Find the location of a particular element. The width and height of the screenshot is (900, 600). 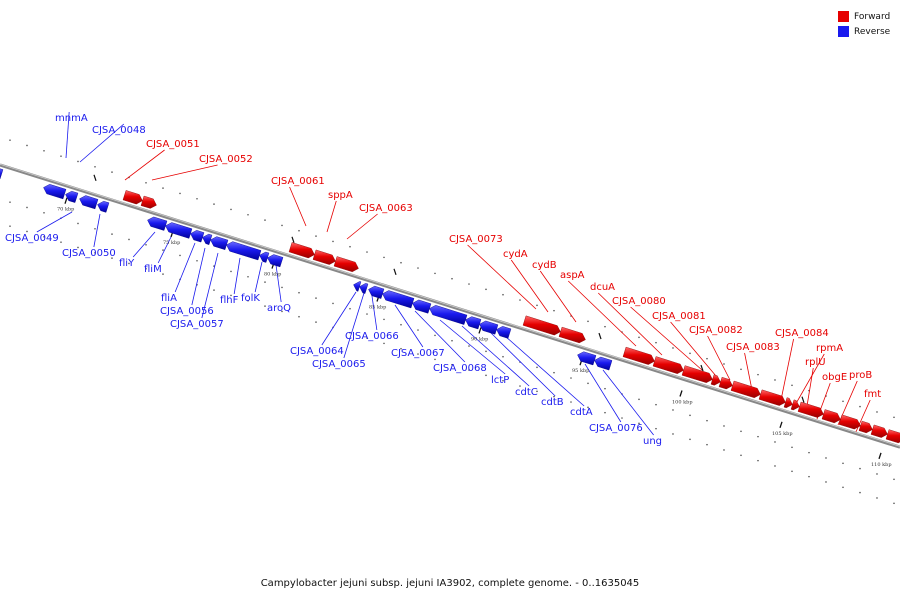

gene-label-proB: proB is located at coordinates (860, 375).